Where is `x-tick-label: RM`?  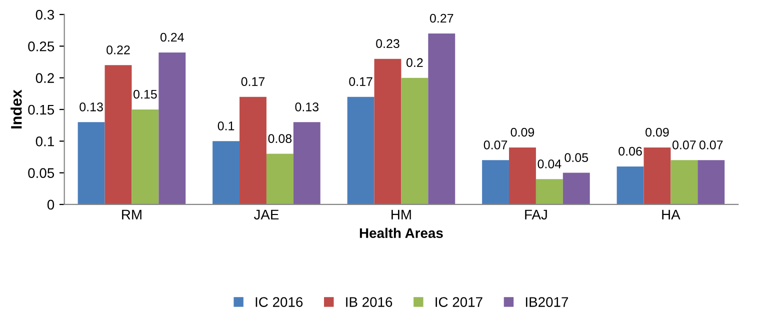
x-tick-label: RM is located at coordinates (132, 215).